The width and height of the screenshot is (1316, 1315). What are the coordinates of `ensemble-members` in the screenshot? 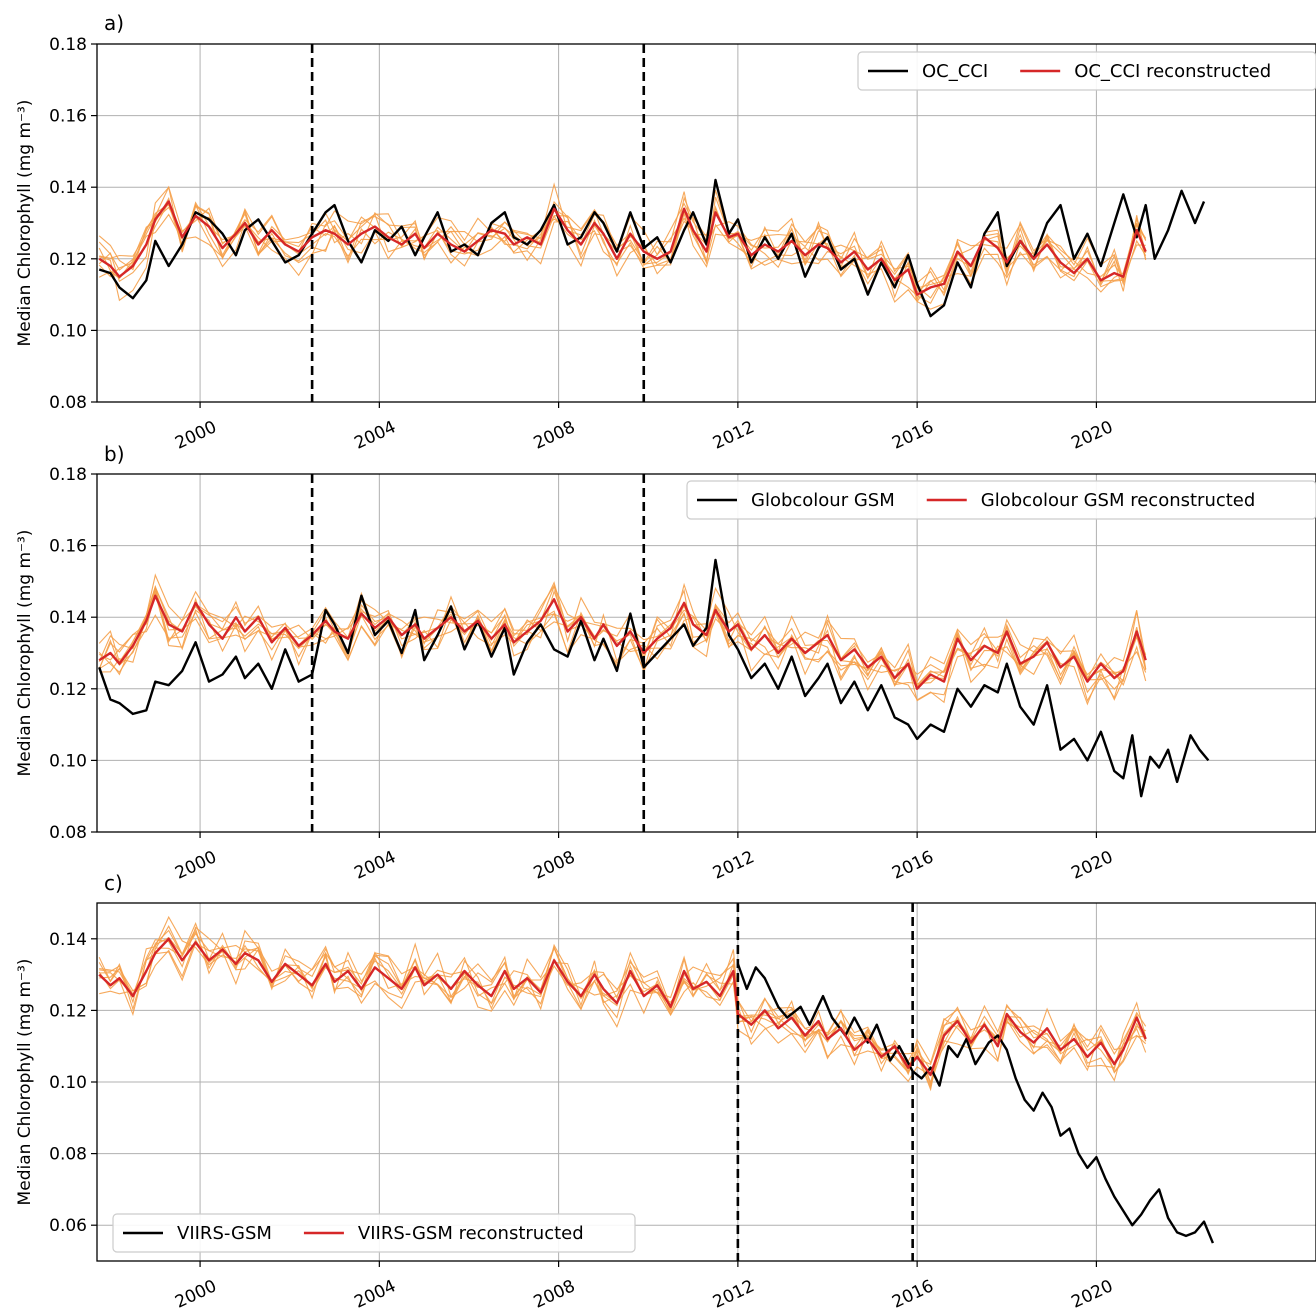 It's located at (622, 1003).